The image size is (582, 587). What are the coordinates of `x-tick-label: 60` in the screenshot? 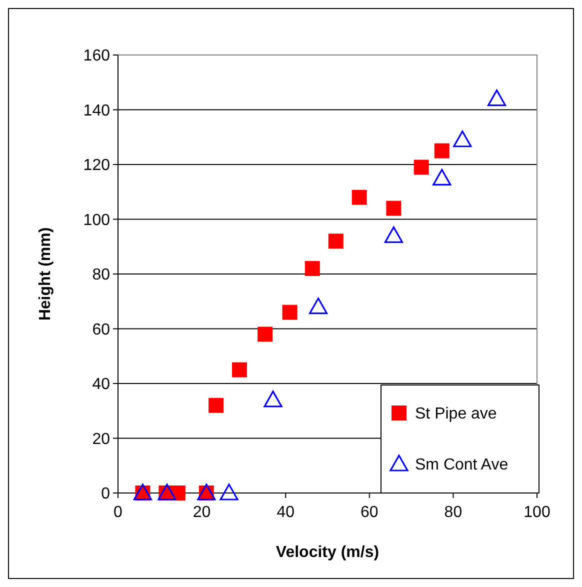 It's located at (369, 512).